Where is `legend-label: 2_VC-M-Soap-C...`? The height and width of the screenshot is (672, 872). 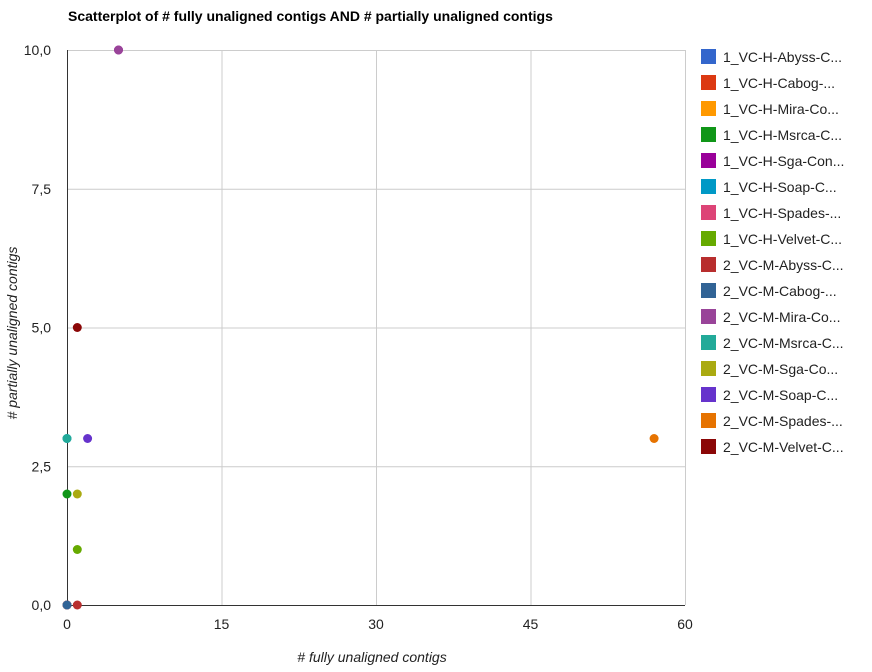 legend-label: 2_VC-M-Soap-C... is located at coordinates (780, 395).